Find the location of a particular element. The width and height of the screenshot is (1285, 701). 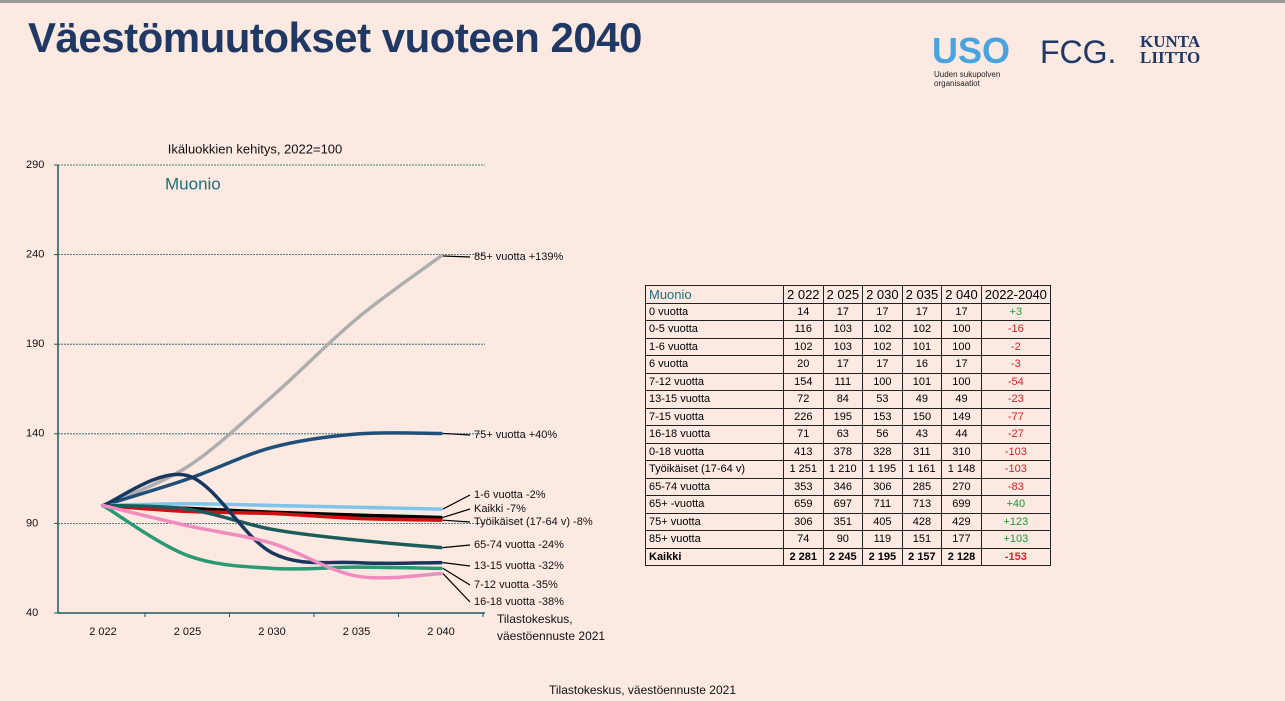

table-row: 0 vuotta 14 17 17 17 17 +3 is located at coordinates (848, 311).